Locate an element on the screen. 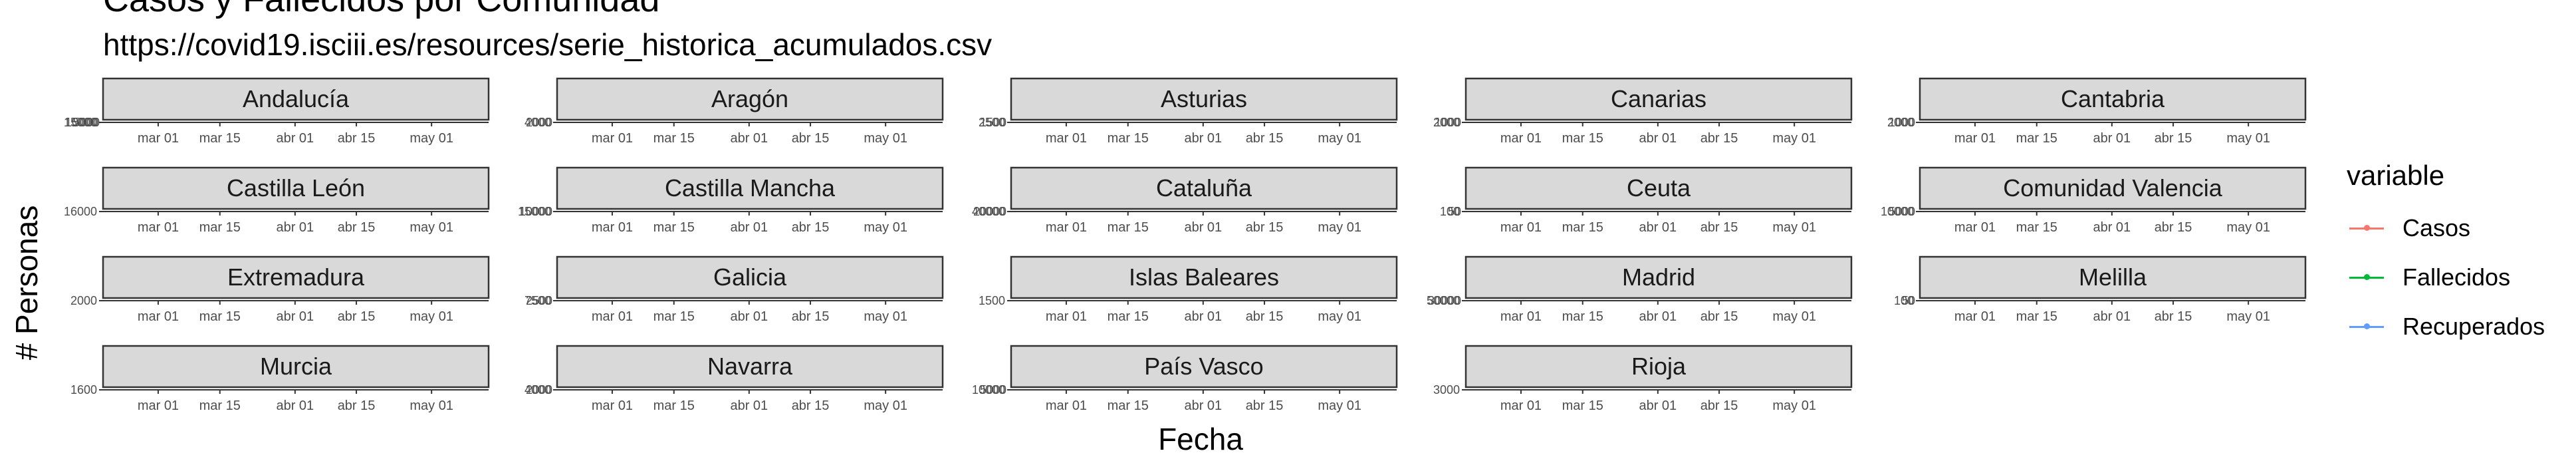 This screenshot has width=2576, height=465. y-tick-label: 3000 is located at coordinates (1446, 389).